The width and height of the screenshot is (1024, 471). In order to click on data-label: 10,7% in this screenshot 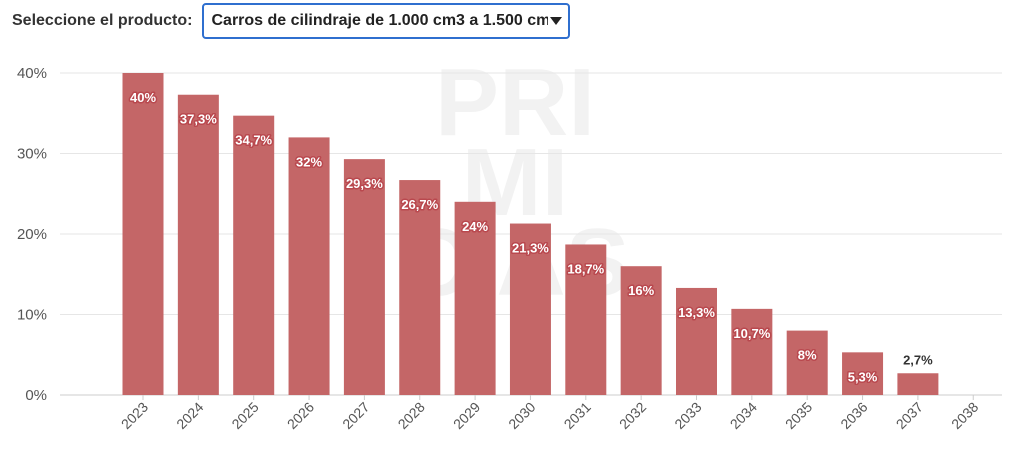, I will do `click(751, 333)`.